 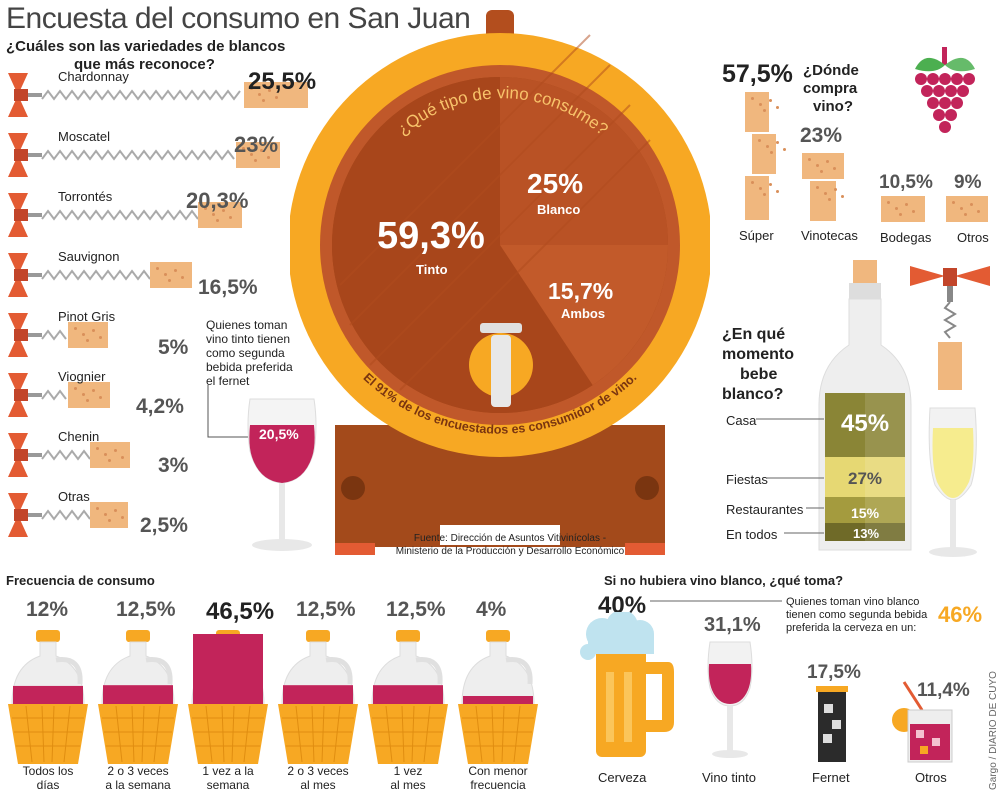 What do you see at coordinates (747, 479) in the screenshot?
I see `fiestas-label: Fiestas` at bounding box center [747, 479].